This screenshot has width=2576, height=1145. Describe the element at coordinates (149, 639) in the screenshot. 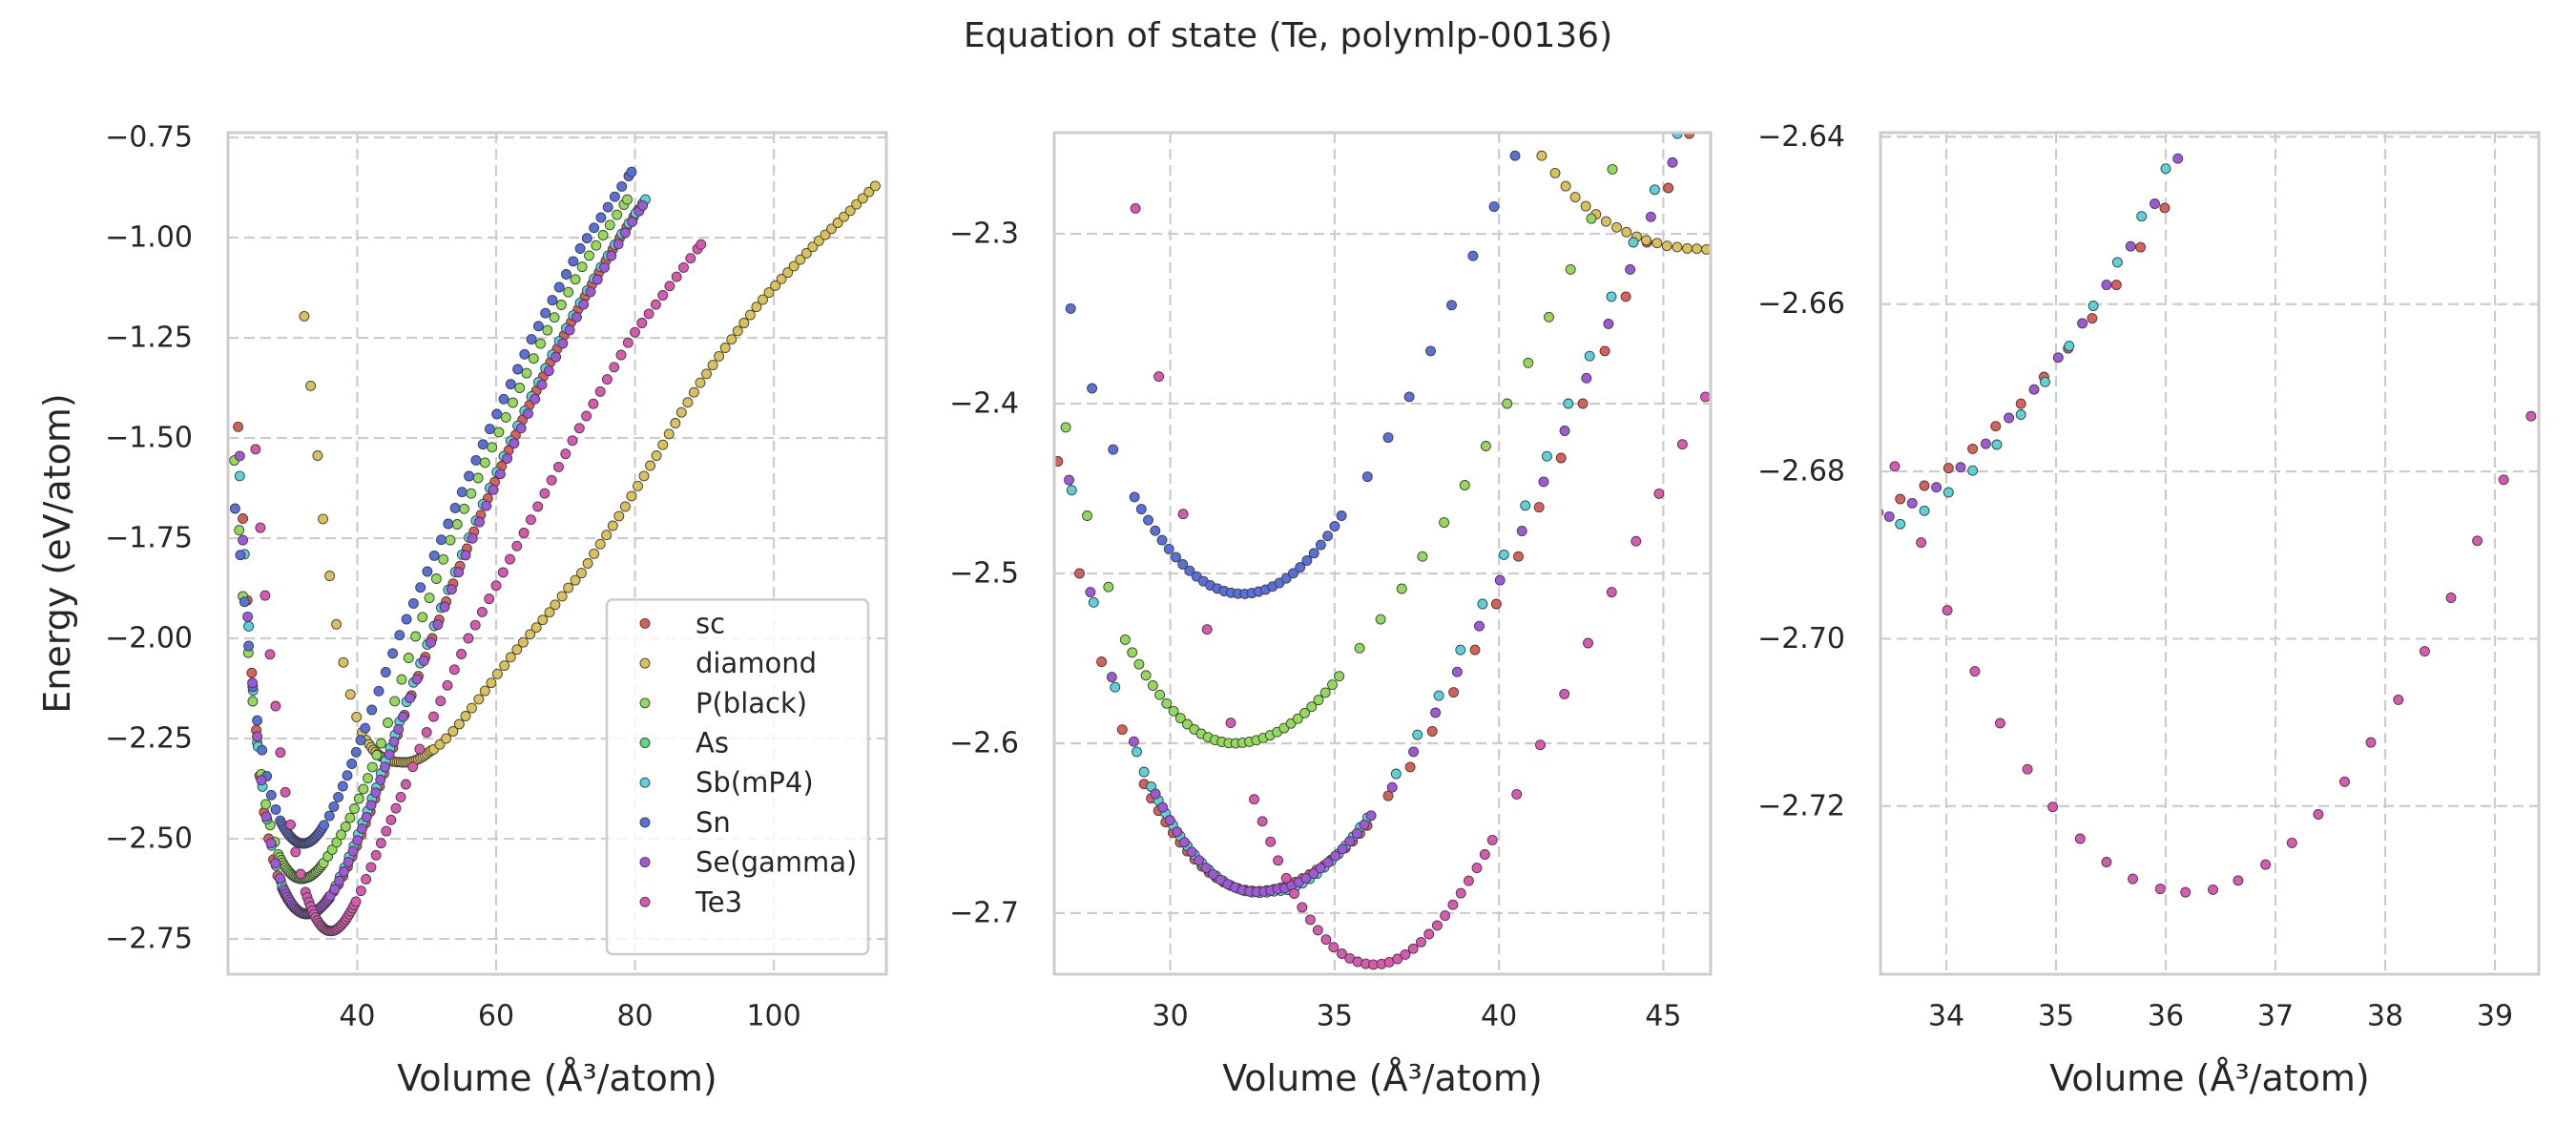

I see `y-tick-label: −2.00` at that location.